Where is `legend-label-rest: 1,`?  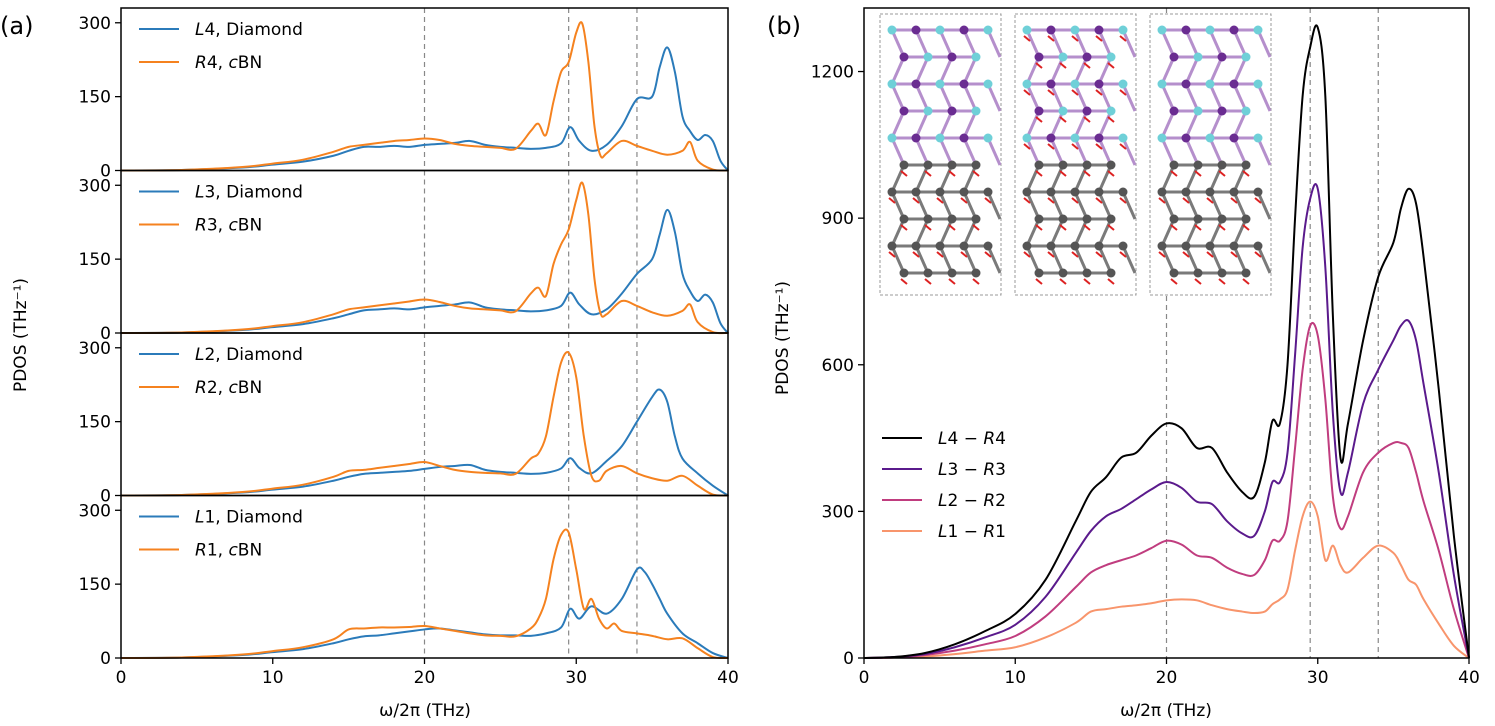 legend-label-rest: 1, is located at coordinates (218, 551).